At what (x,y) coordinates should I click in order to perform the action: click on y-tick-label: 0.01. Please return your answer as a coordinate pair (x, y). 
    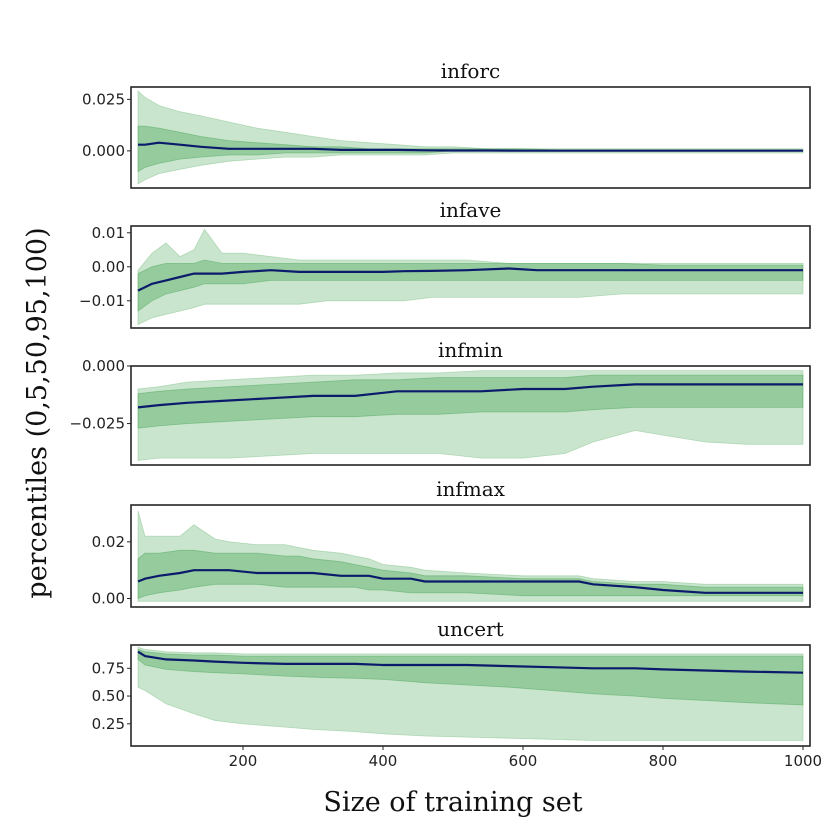
    Looking at the image, I should click on (108, 233).